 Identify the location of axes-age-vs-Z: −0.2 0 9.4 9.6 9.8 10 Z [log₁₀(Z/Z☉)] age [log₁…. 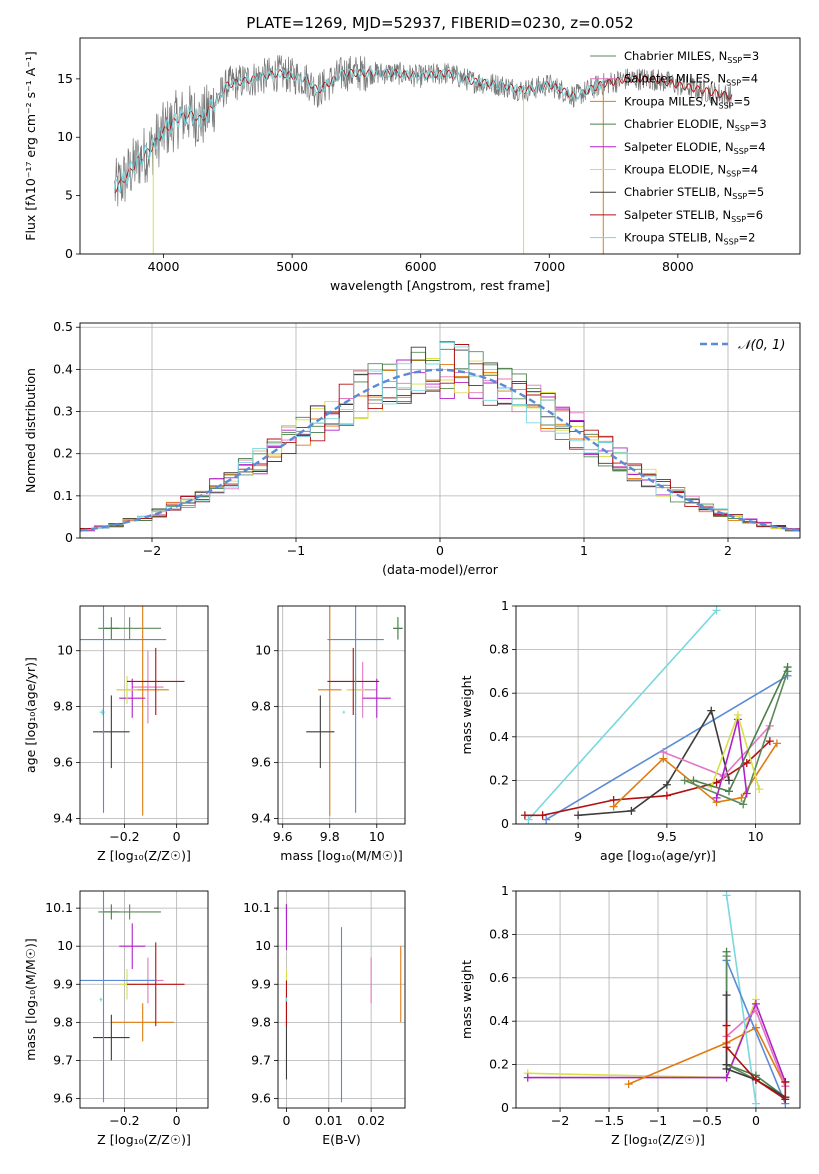
(116, 734).